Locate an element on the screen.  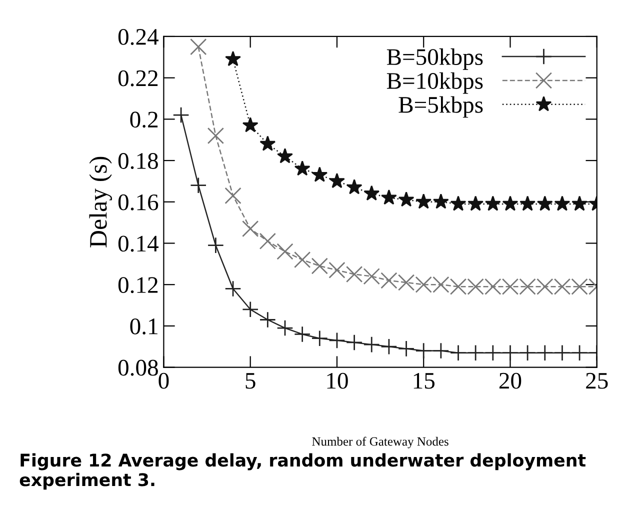
y-tick-label: 0.24 is located at coordinates (138, 36).